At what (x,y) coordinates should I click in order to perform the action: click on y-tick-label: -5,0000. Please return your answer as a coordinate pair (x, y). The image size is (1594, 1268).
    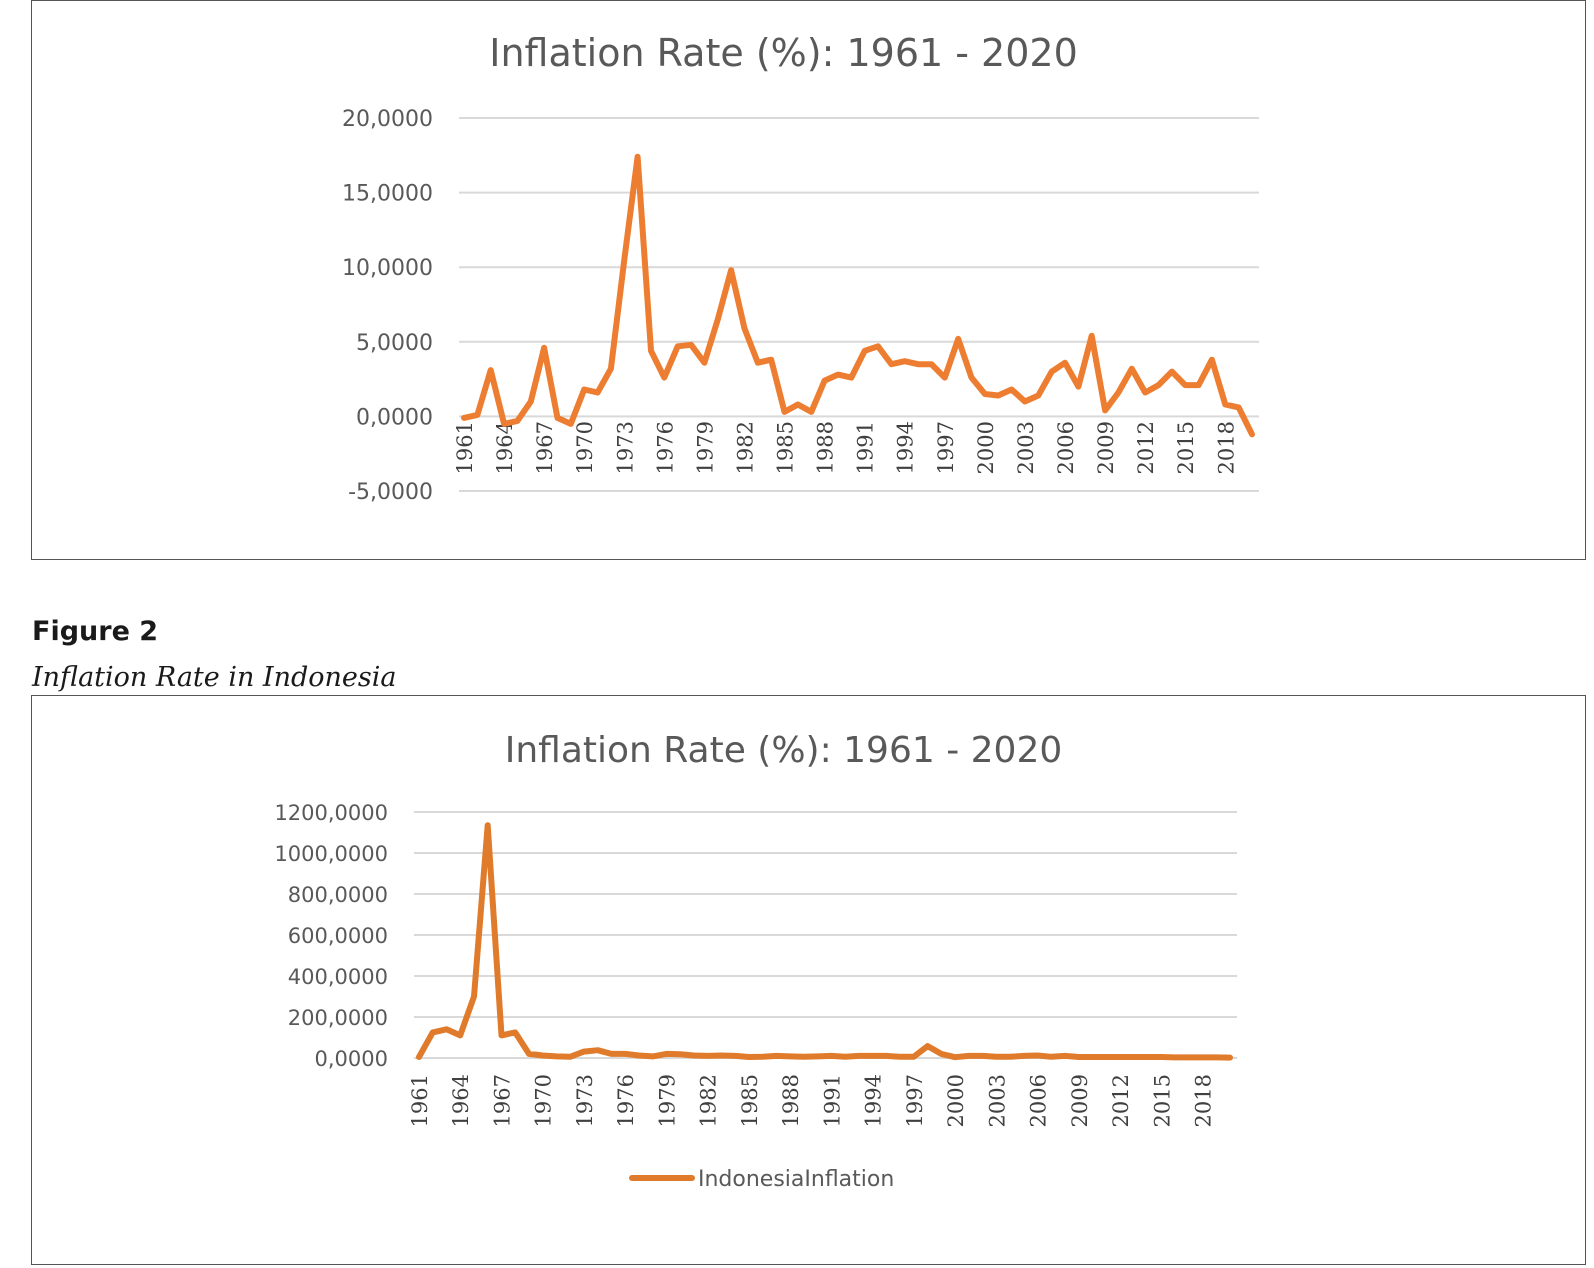
    Looking at the image, I should click on (390, 492).